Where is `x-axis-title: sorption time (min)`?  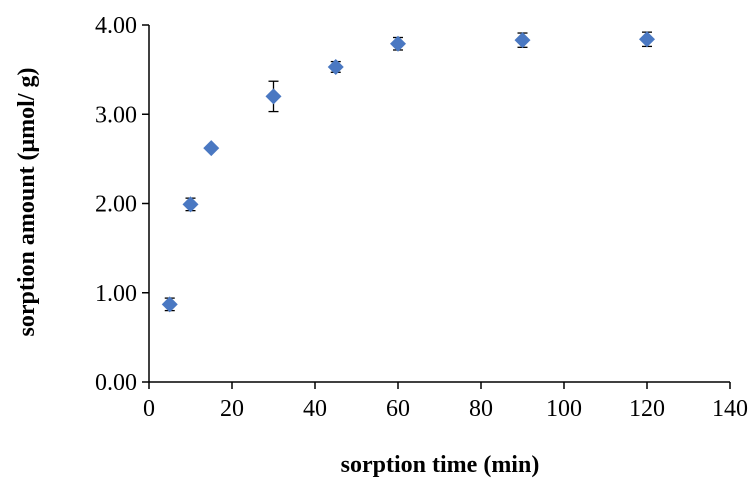
x-axis-title: sorption time (min) is located at coordinates (440, 465).